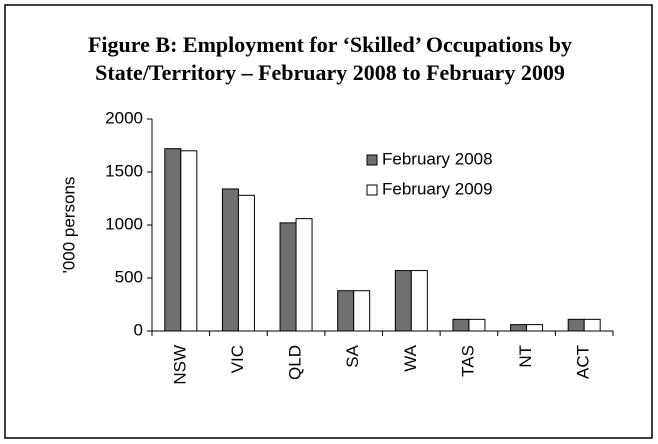  Describe the element at coordinates (68, 225) in the screenshot. I see `y-axis-label: '000 persons` at that location.